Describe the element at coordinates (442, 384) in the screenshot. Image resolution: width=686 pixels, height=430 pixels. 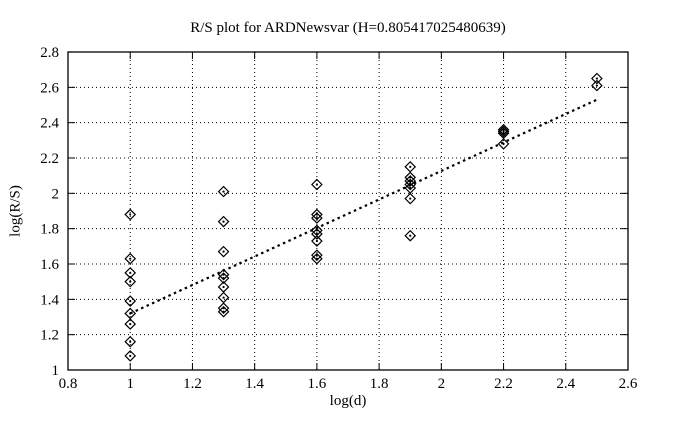
I see `x-tick-label: 2` at that location.